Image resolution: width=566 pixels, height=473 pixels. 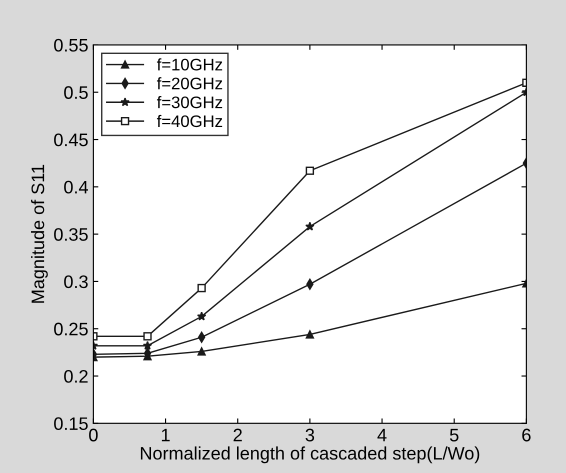 What do you see at coordinates (71, 423) in the screenshot?
I see `y-tick-label: 0.15` at bounding box center [71, 423].